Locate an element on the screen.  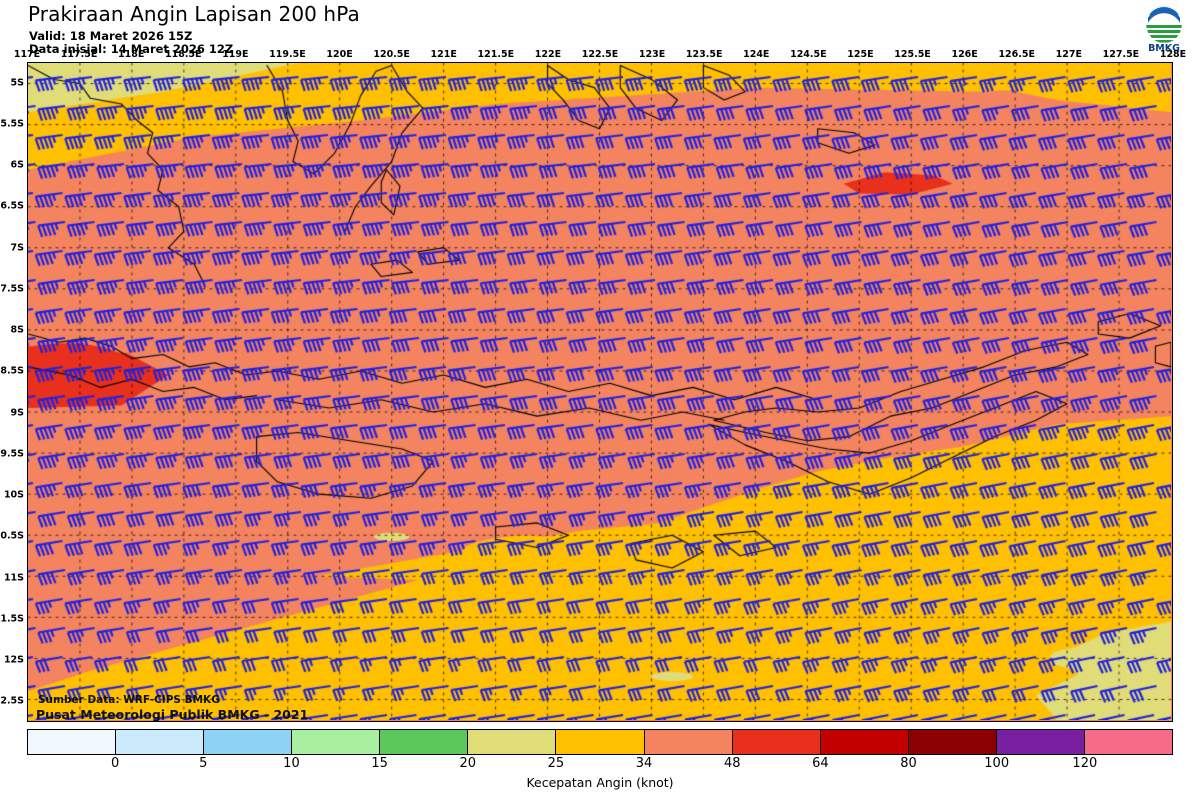
publisher-label: Pusat Meteorologi Publik BMKG - 2021 is located at coordinates (172, 714).